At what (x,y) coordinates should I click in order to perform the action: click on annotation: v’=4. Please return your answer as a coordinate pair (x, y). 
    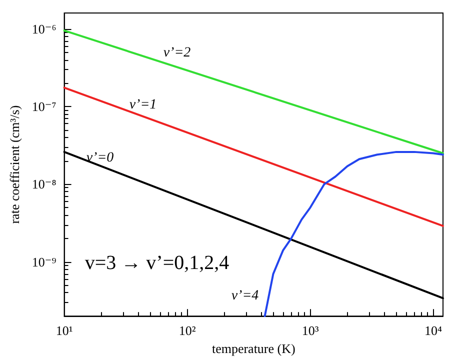
    Looking at the image, I should click on (245, 296).